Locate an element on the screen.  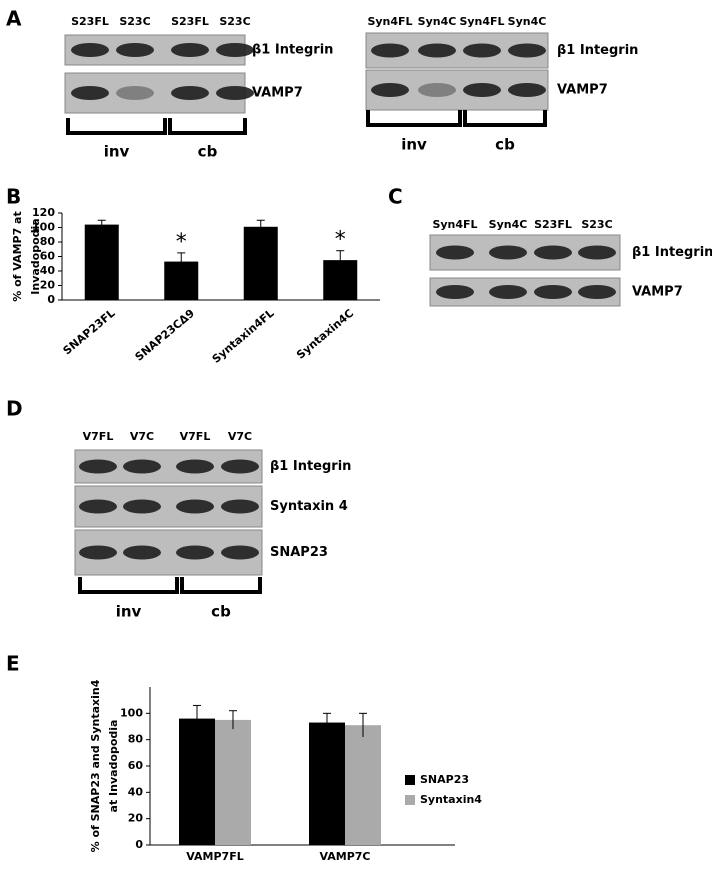
panel-label: C is located at coordinates (395, 197).